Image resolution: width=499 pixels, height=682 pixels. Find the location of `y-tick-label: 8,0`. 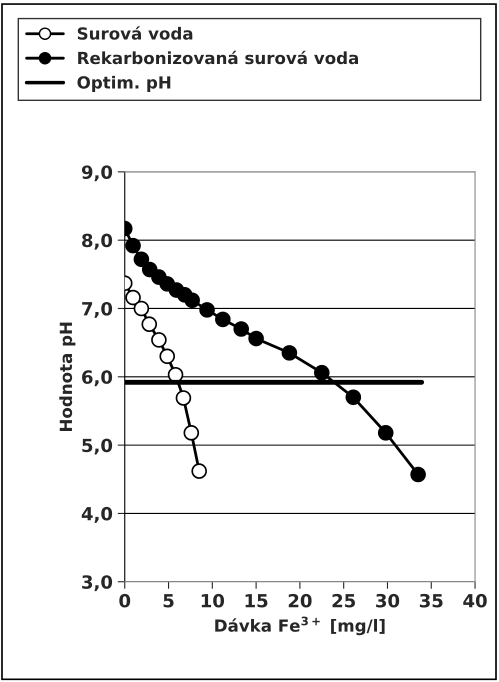

y-tick-label: 8,0 is located at coordinates (97, 242).